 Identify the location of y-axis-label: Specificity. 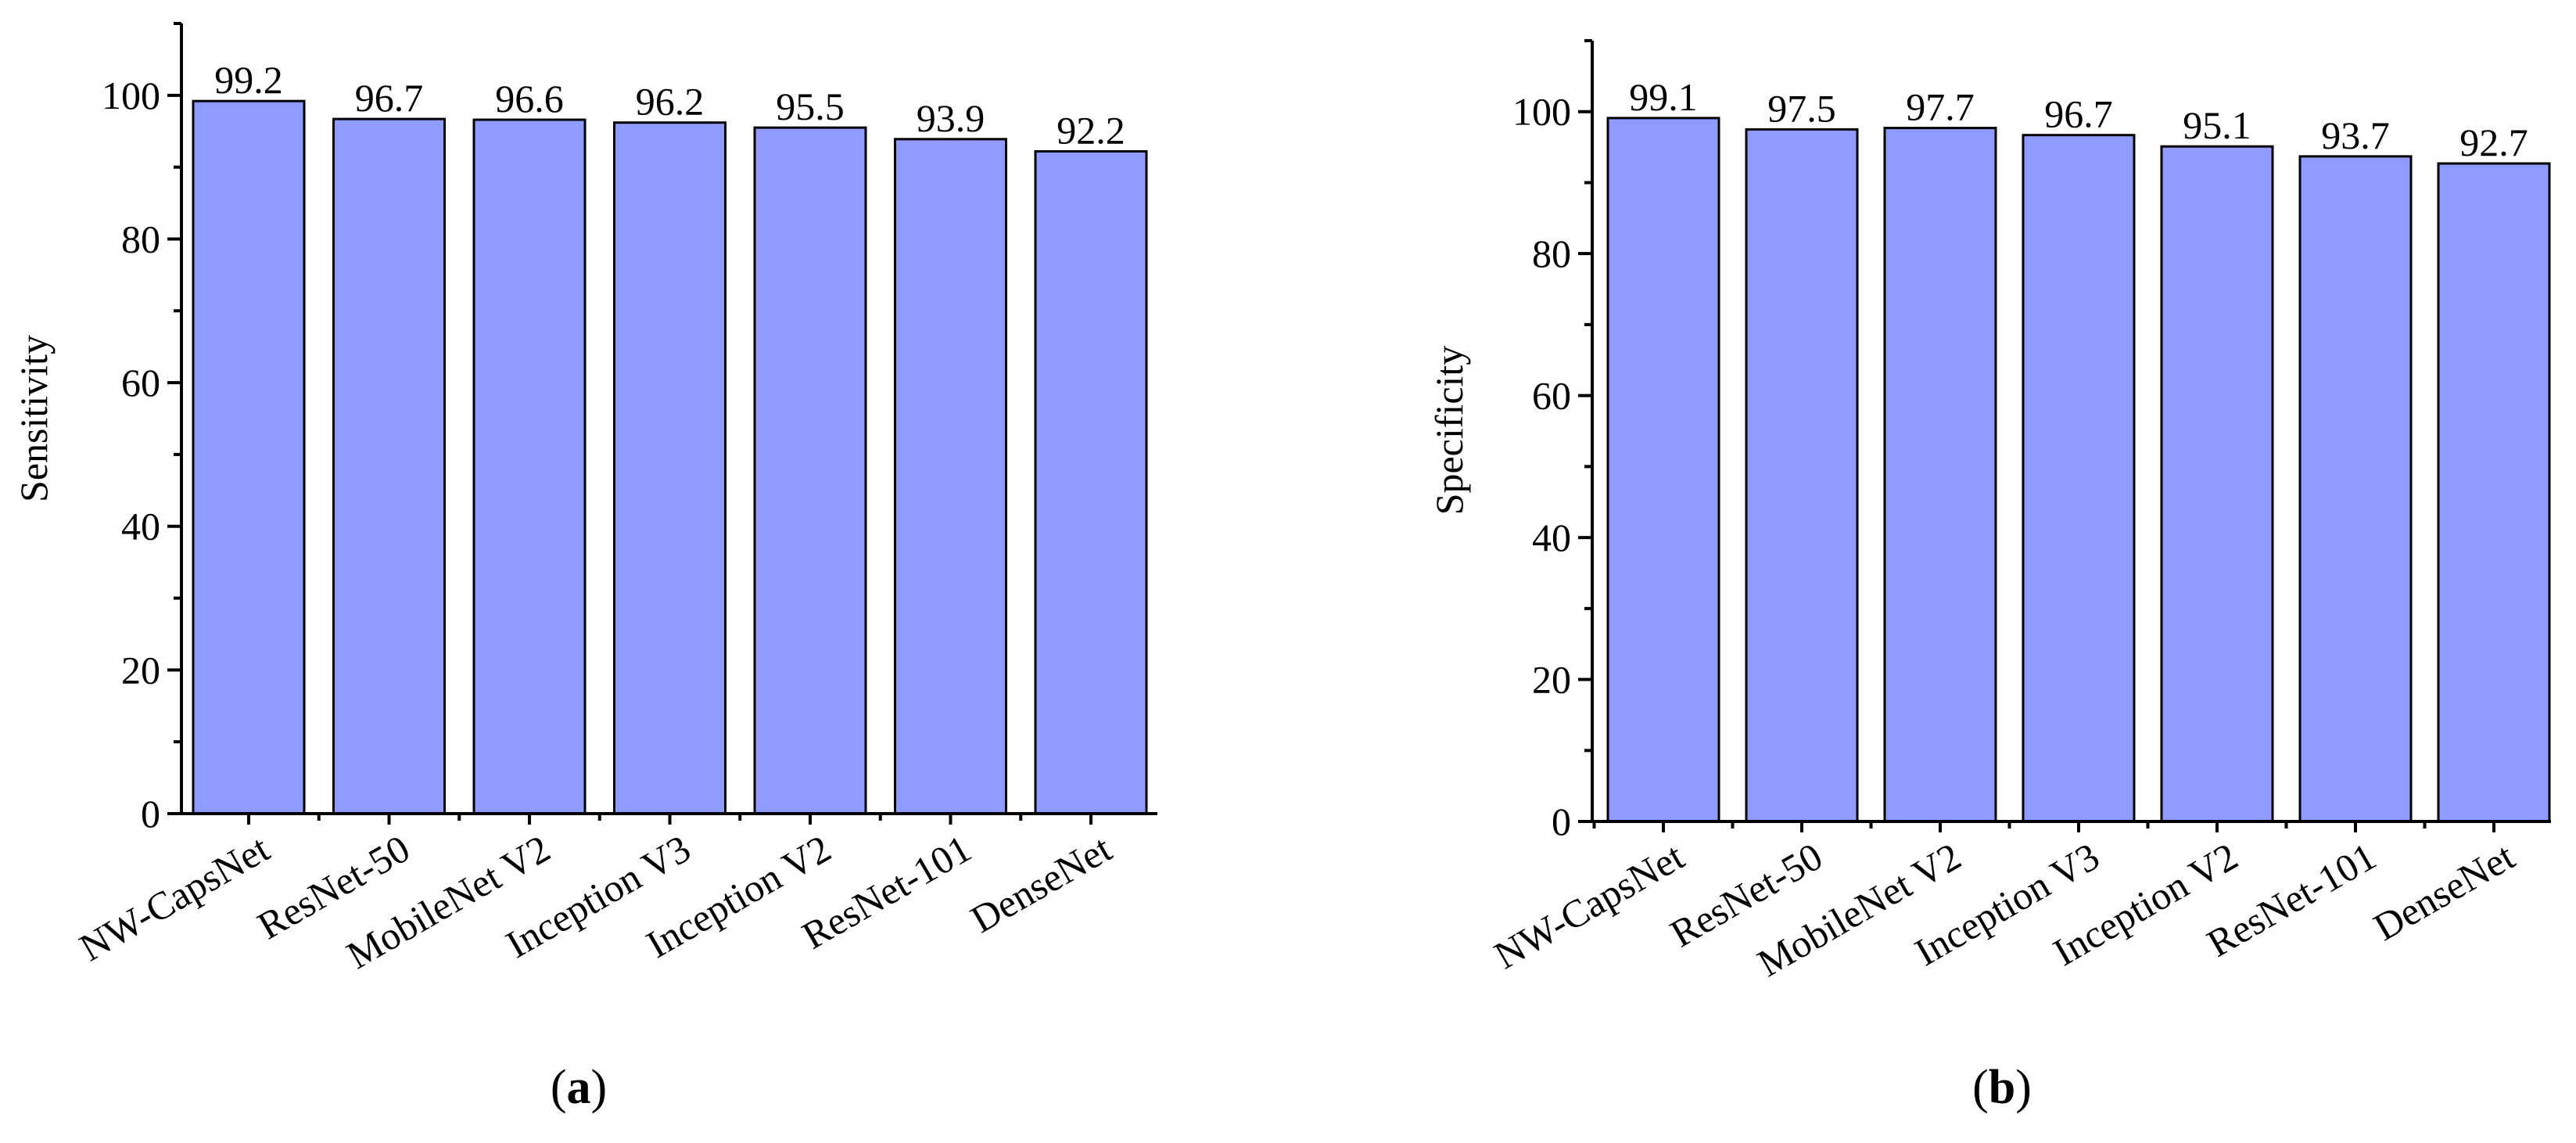
(1449, 431).